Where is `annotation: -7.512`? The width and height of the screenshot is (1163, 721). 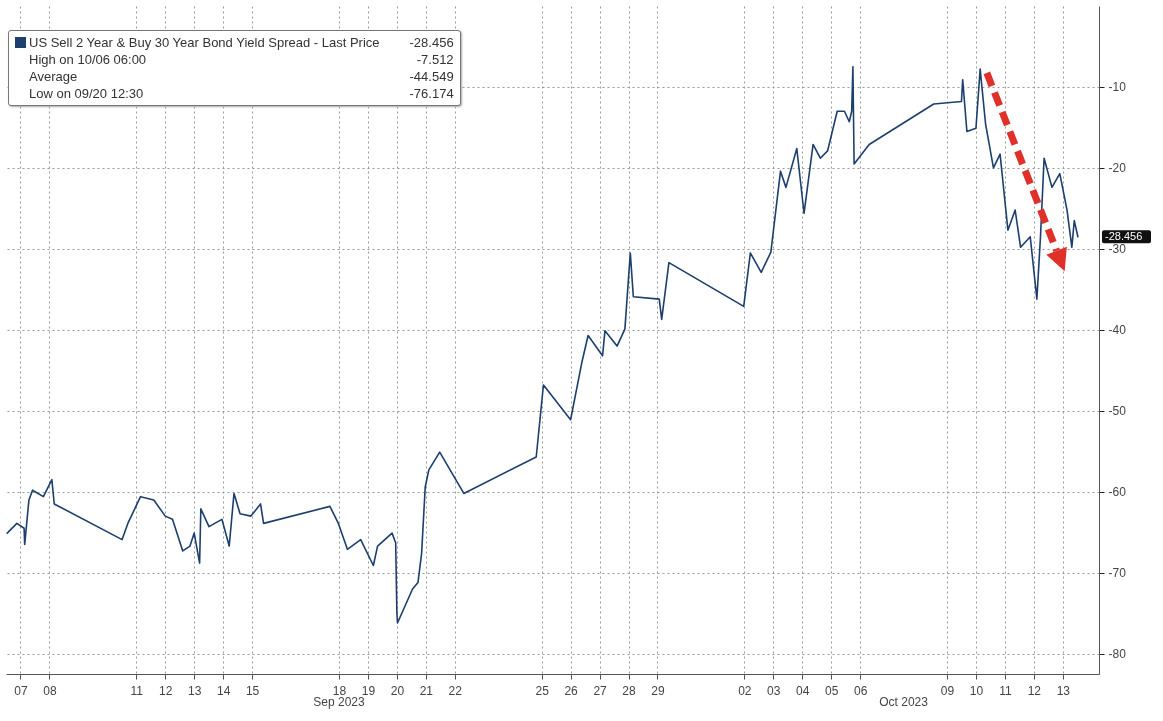
annotation: -7.512 is located at coordinates (435, 59).